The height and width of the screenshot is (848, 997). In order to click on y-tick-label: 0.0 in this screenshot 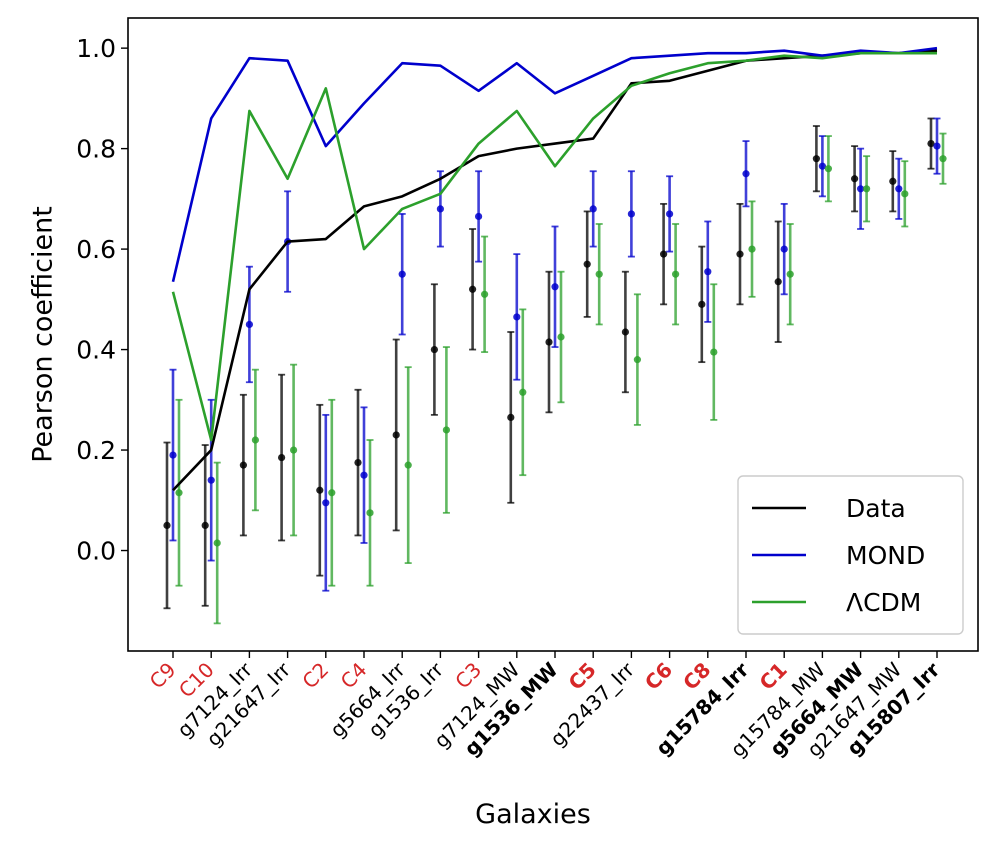, I will do `click(96, 551)`.